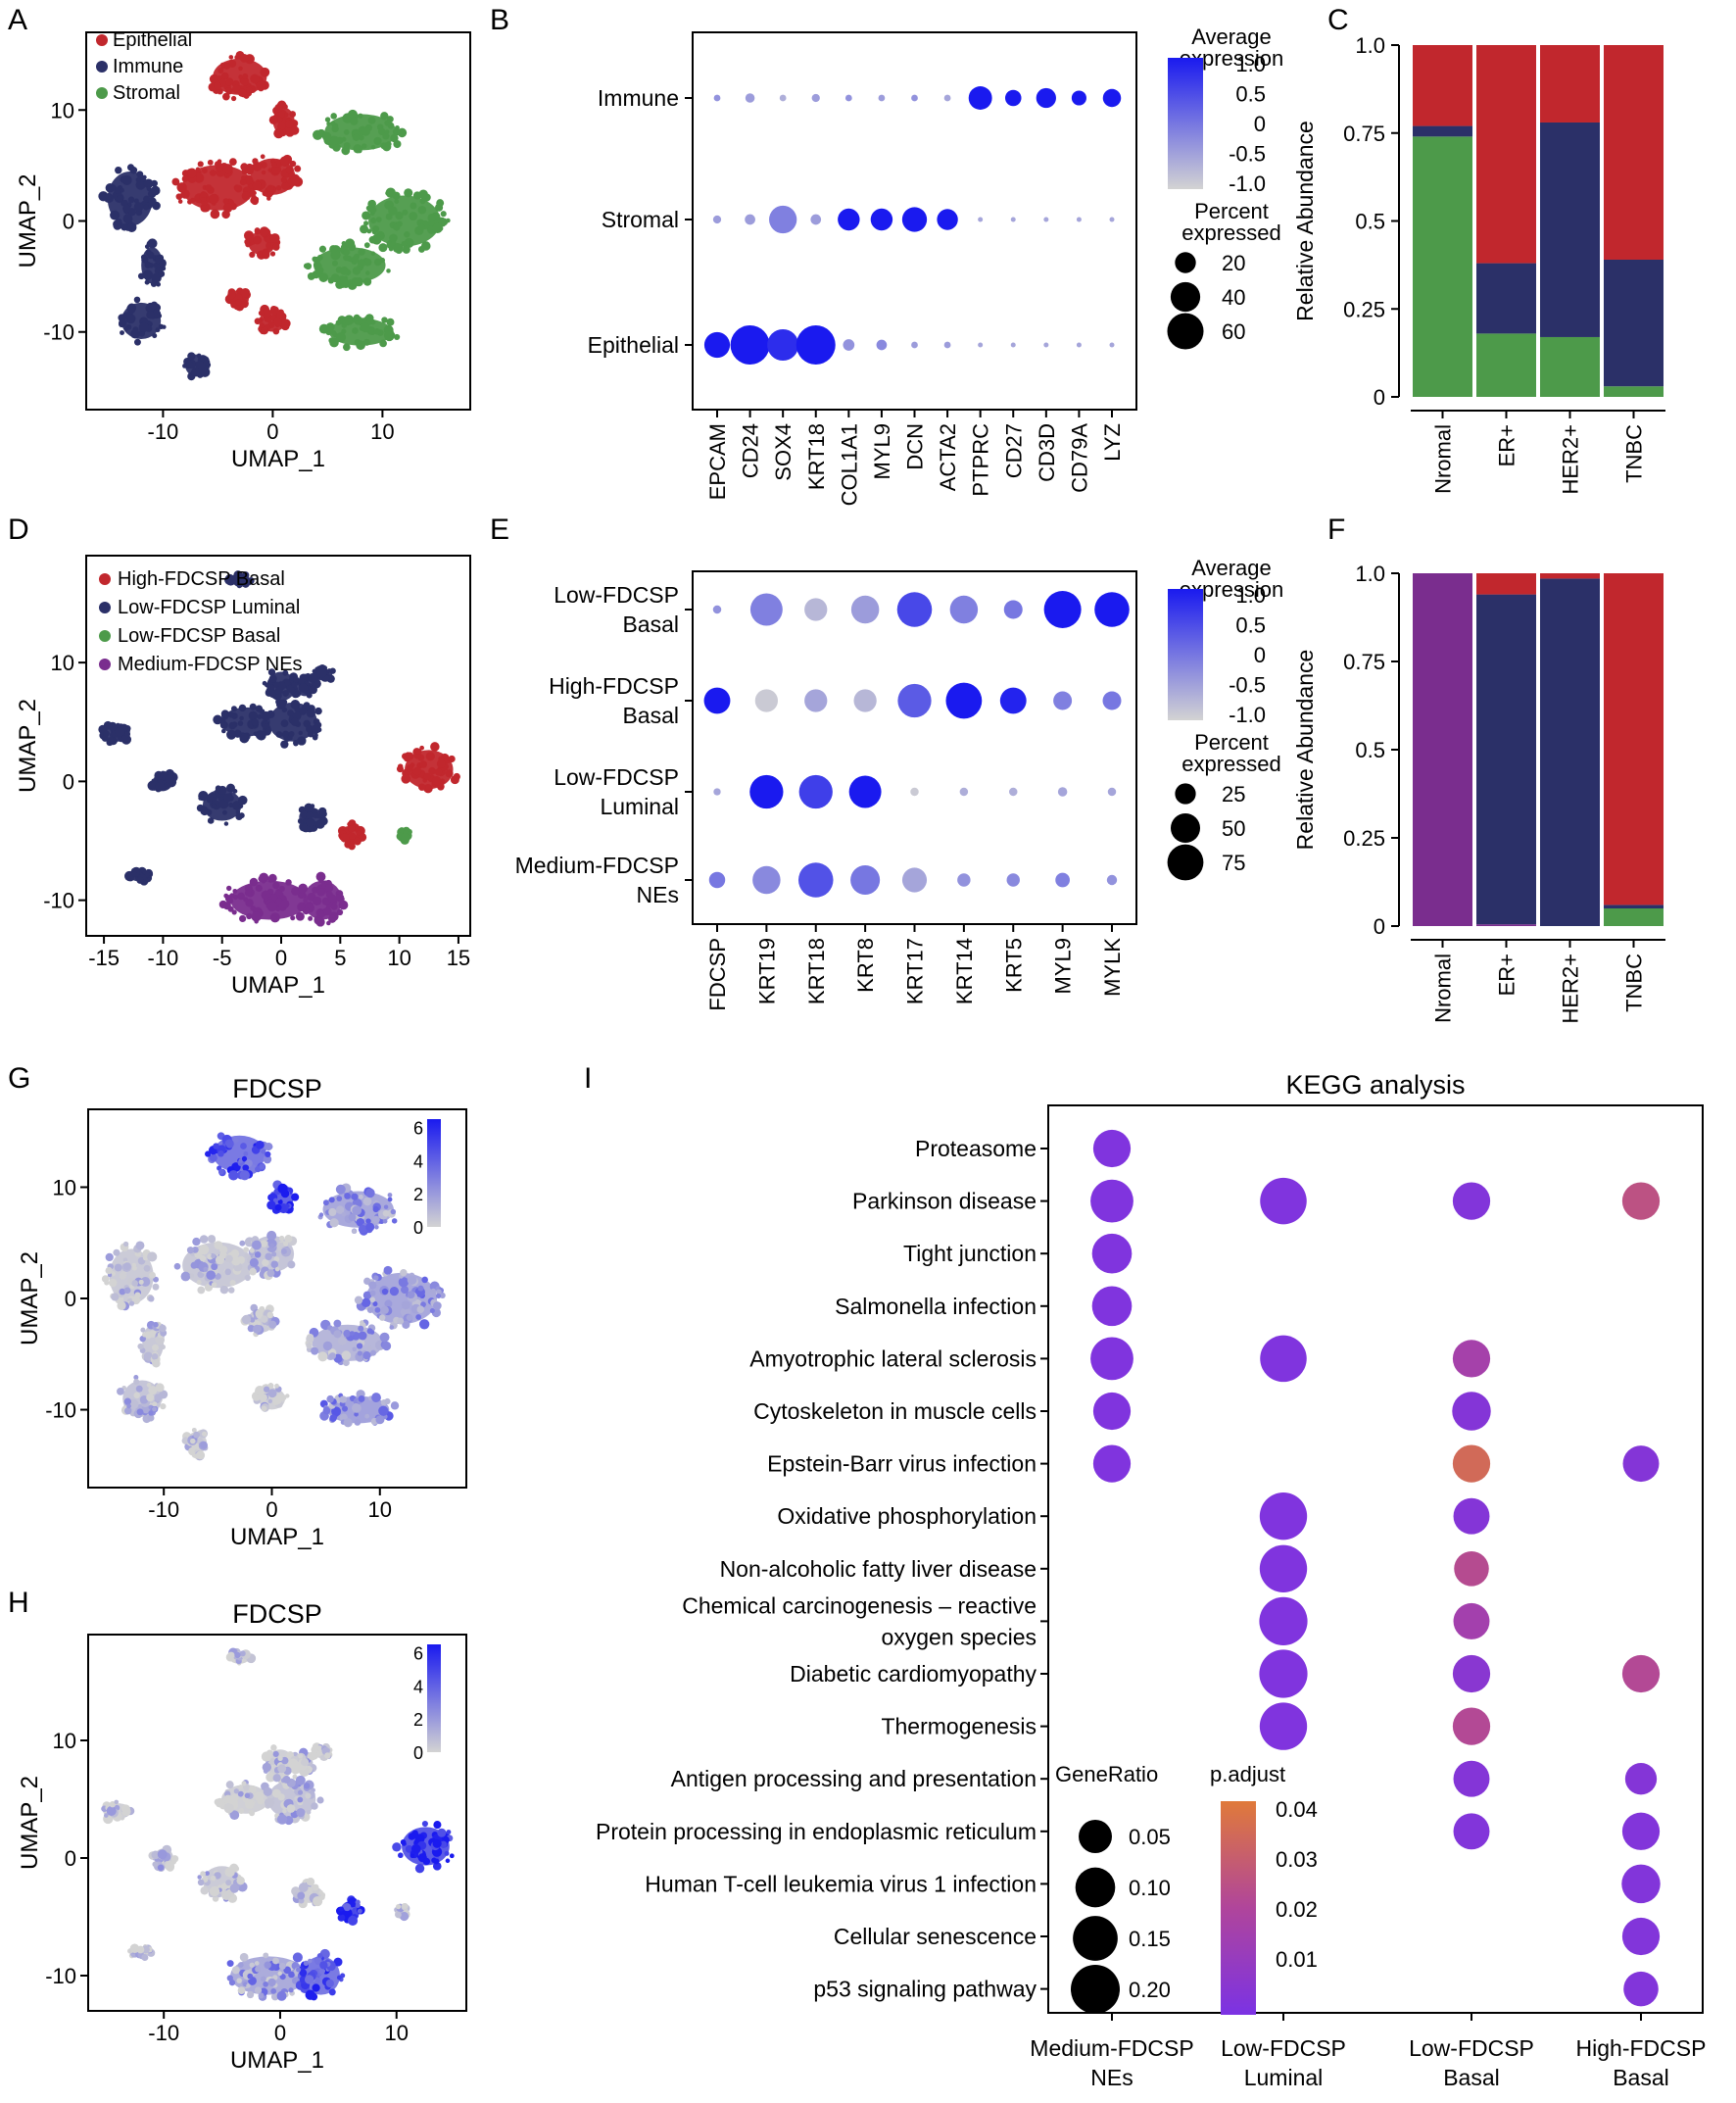  Describe the element at coordinates (1297, 1910) in the screenshot. I see `colorbar-tick-label: 0.02` at that location.